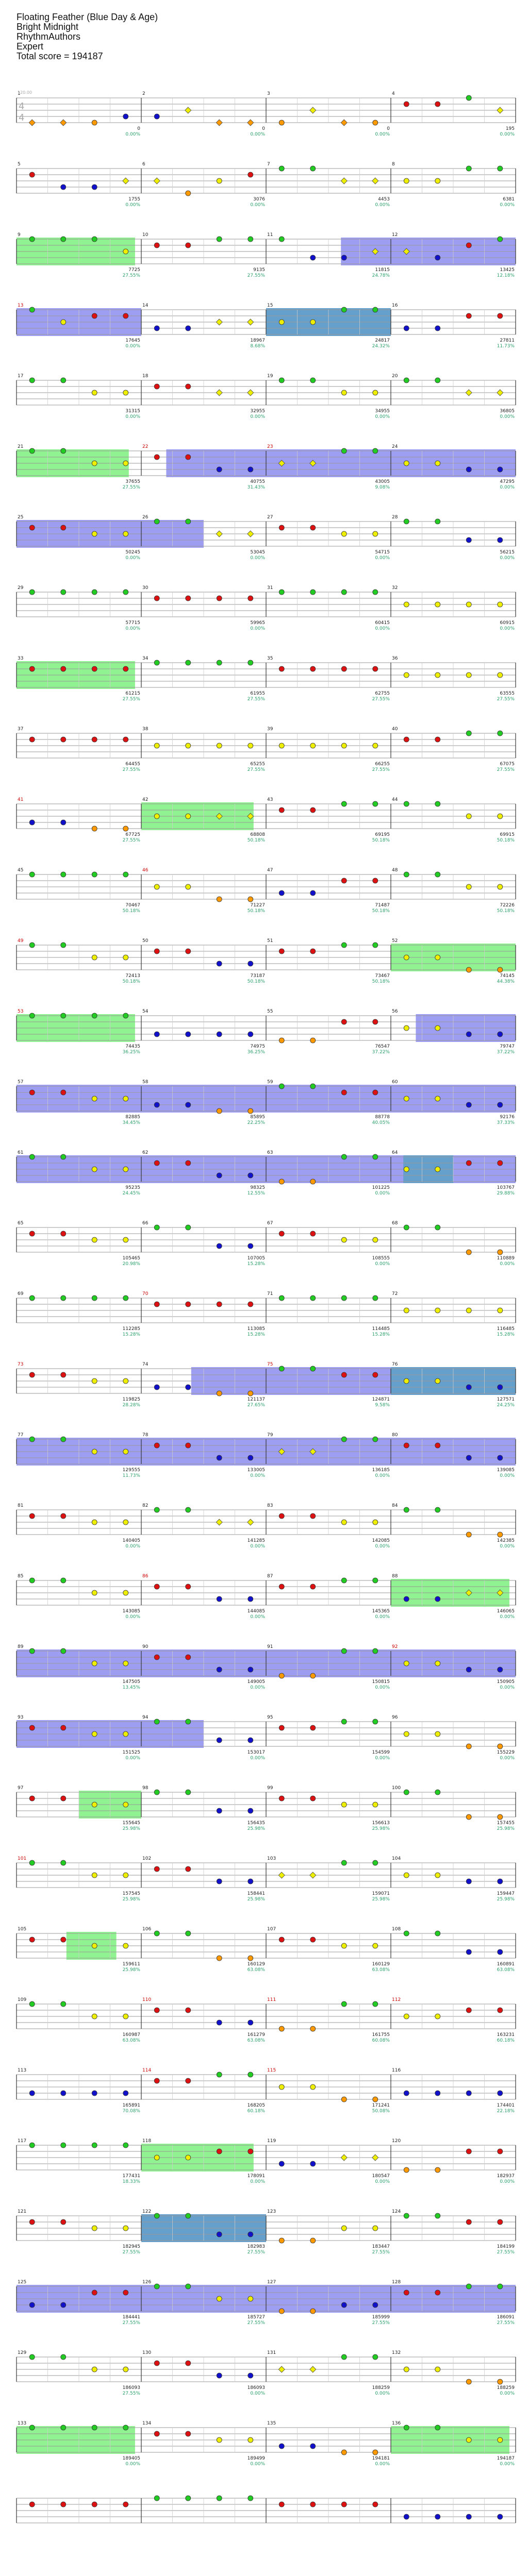 This screenshot has width=528, height=2576. What do you see at coordinates (396, 2352) in the screenshot?
I see `measure-number: 132` at bounding box center [396, 2352].